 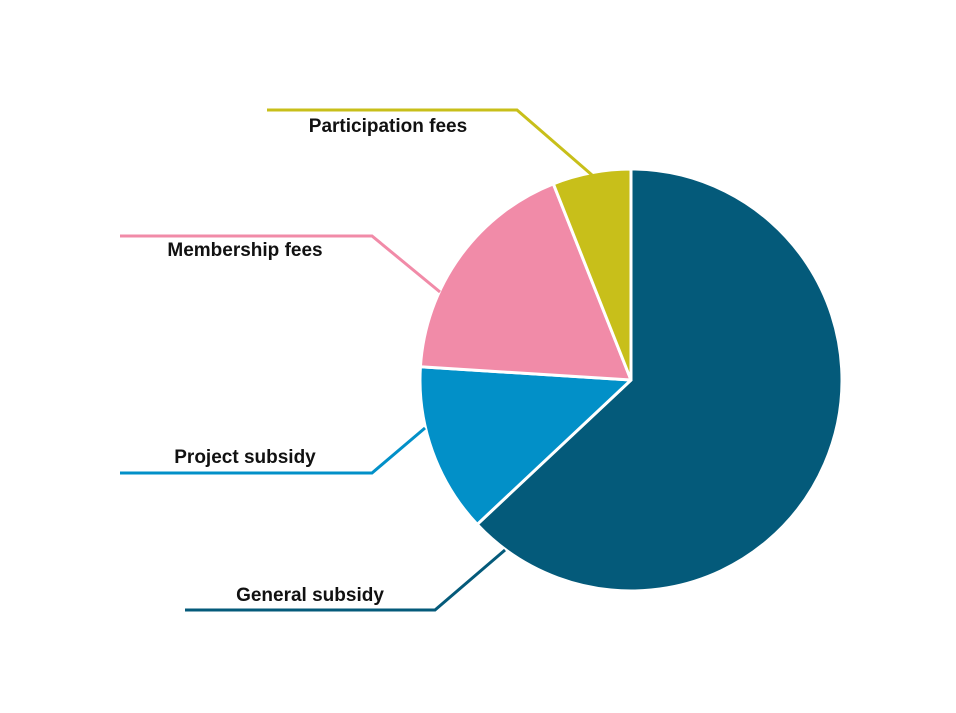 I want to click on slice-label: General subsidy, so click(x=310, y=595).